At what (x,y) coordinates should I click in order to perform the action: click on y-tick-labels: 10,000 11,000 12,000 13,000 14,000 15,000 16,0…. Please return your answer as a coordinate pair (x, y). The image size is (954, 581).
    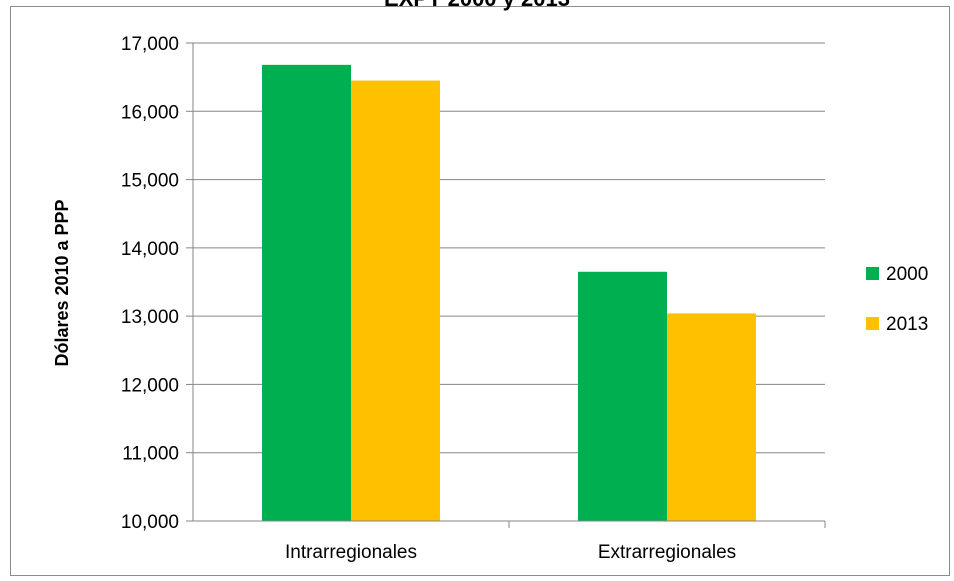
    Looking at the image, I should click on (150, 283).